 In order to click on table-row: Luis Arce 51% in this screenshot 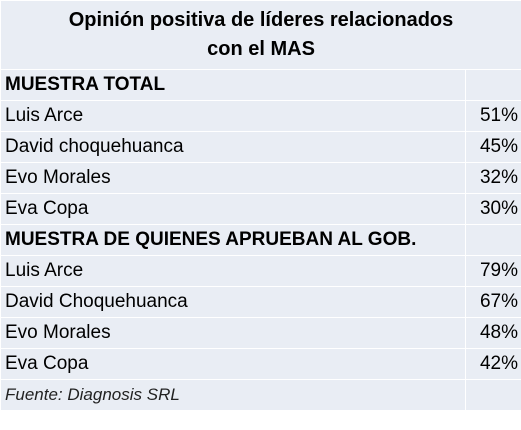, I will do `click(260, 116)`.